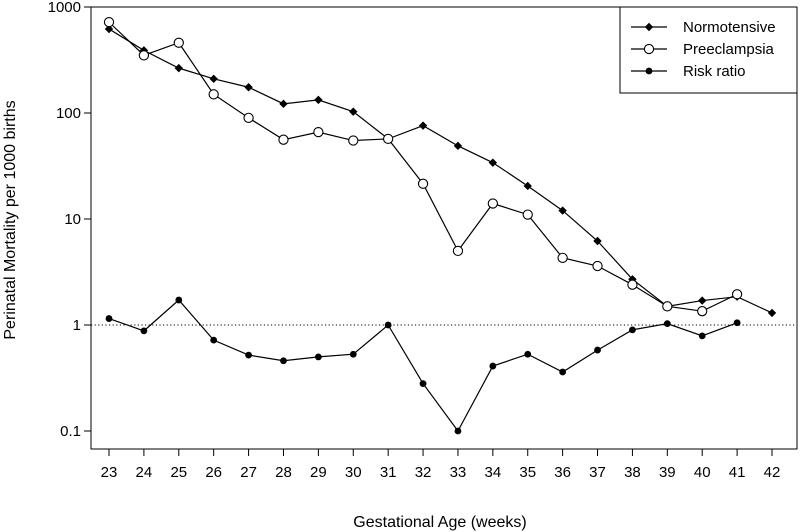 The image size is (800, 532). I want to click on legend-marker-normotensive, so click(649, 27).